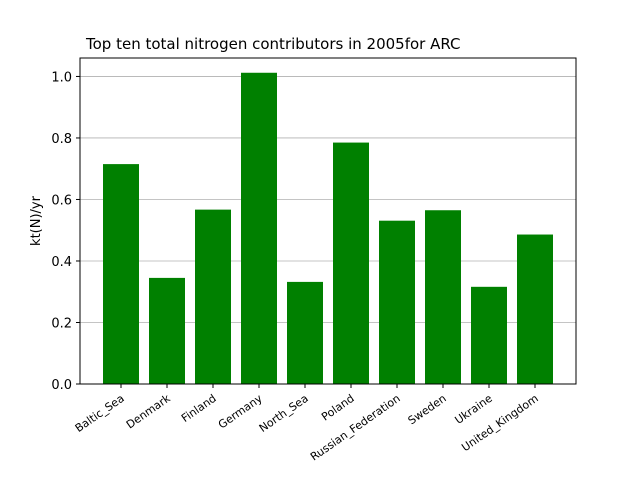  Describe the element at coordinates (65, 231) in the screenshot. I see `y-axis: 0.0 0.2 0.4 0.6 0.8 1.0` at that location.